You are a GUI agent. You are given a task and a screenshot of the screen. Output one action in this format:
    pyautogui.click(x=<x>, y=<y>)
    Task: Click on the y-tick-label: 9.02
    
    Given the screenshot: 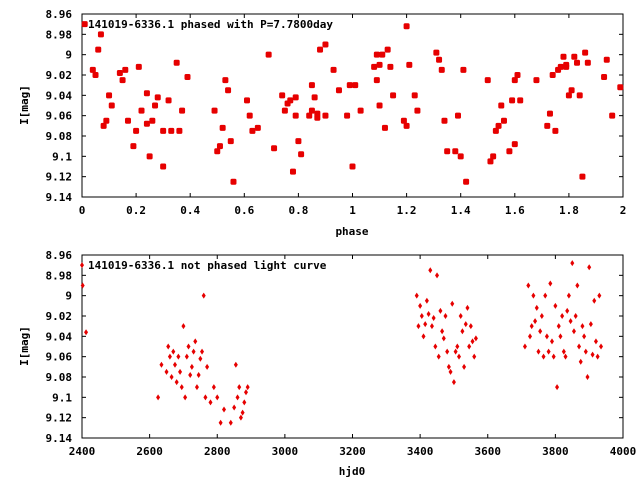 What is the action you would take?
    pyautogui.click(x=59, y=316)
    